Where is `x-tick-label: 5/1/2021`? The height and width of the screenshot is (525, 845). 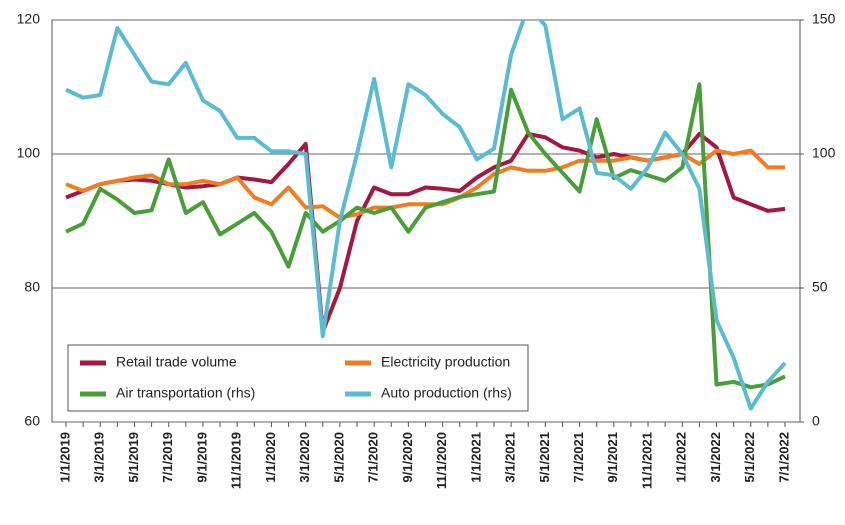 x-tick-label: 5/1/2021 is located at coordinates (544, 457).